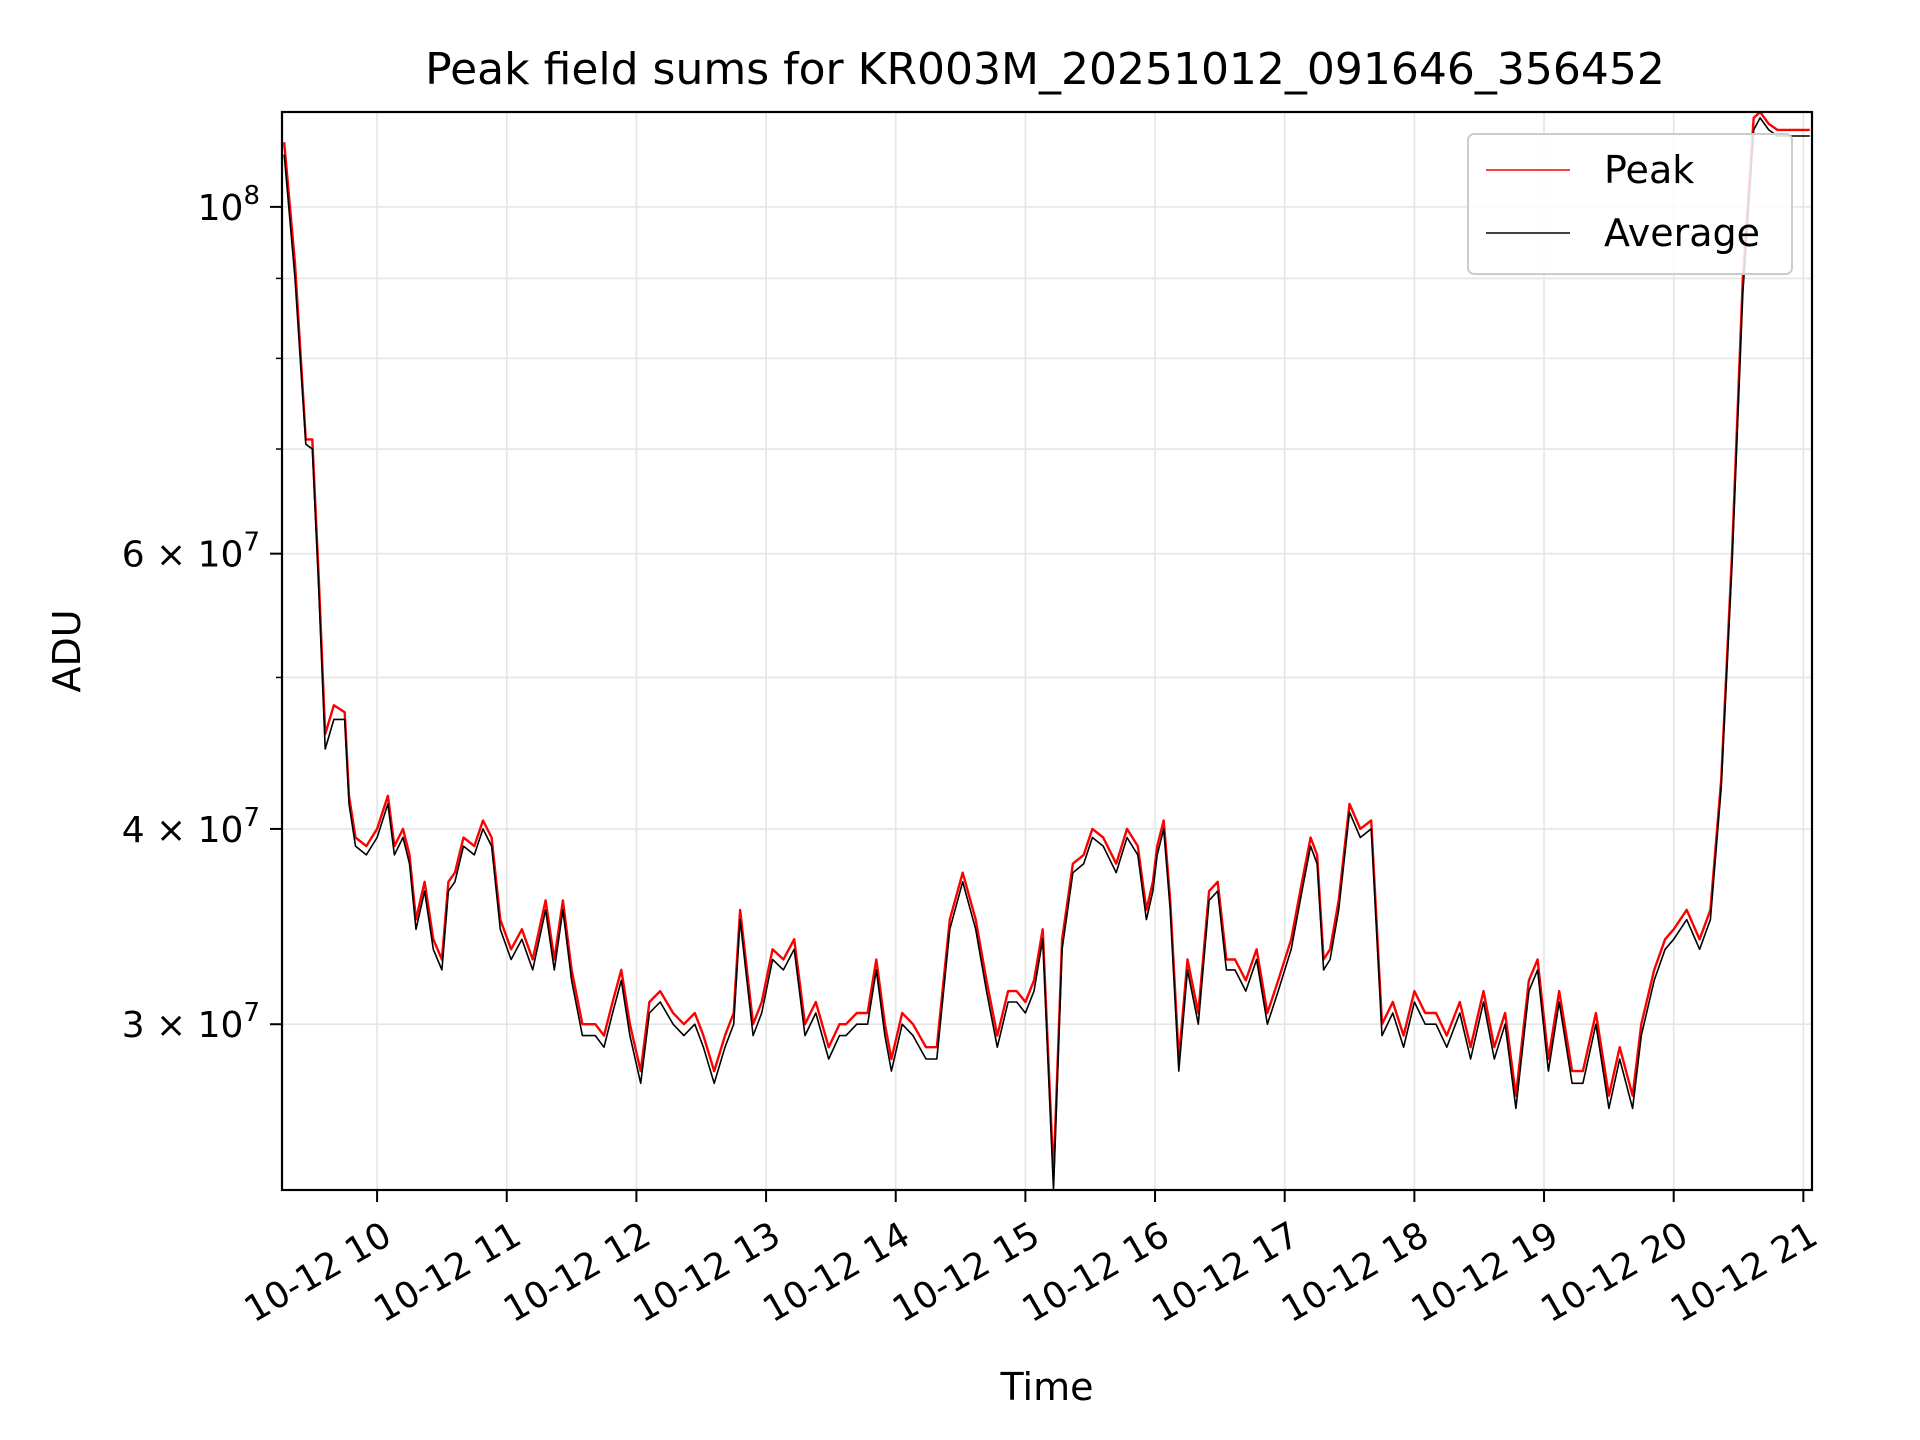 The height and width of the screenshot is (1440, 1920). I want to click on y-axis: 3 × 107 4 × 107 6 × 107 108, so click(202, 613).